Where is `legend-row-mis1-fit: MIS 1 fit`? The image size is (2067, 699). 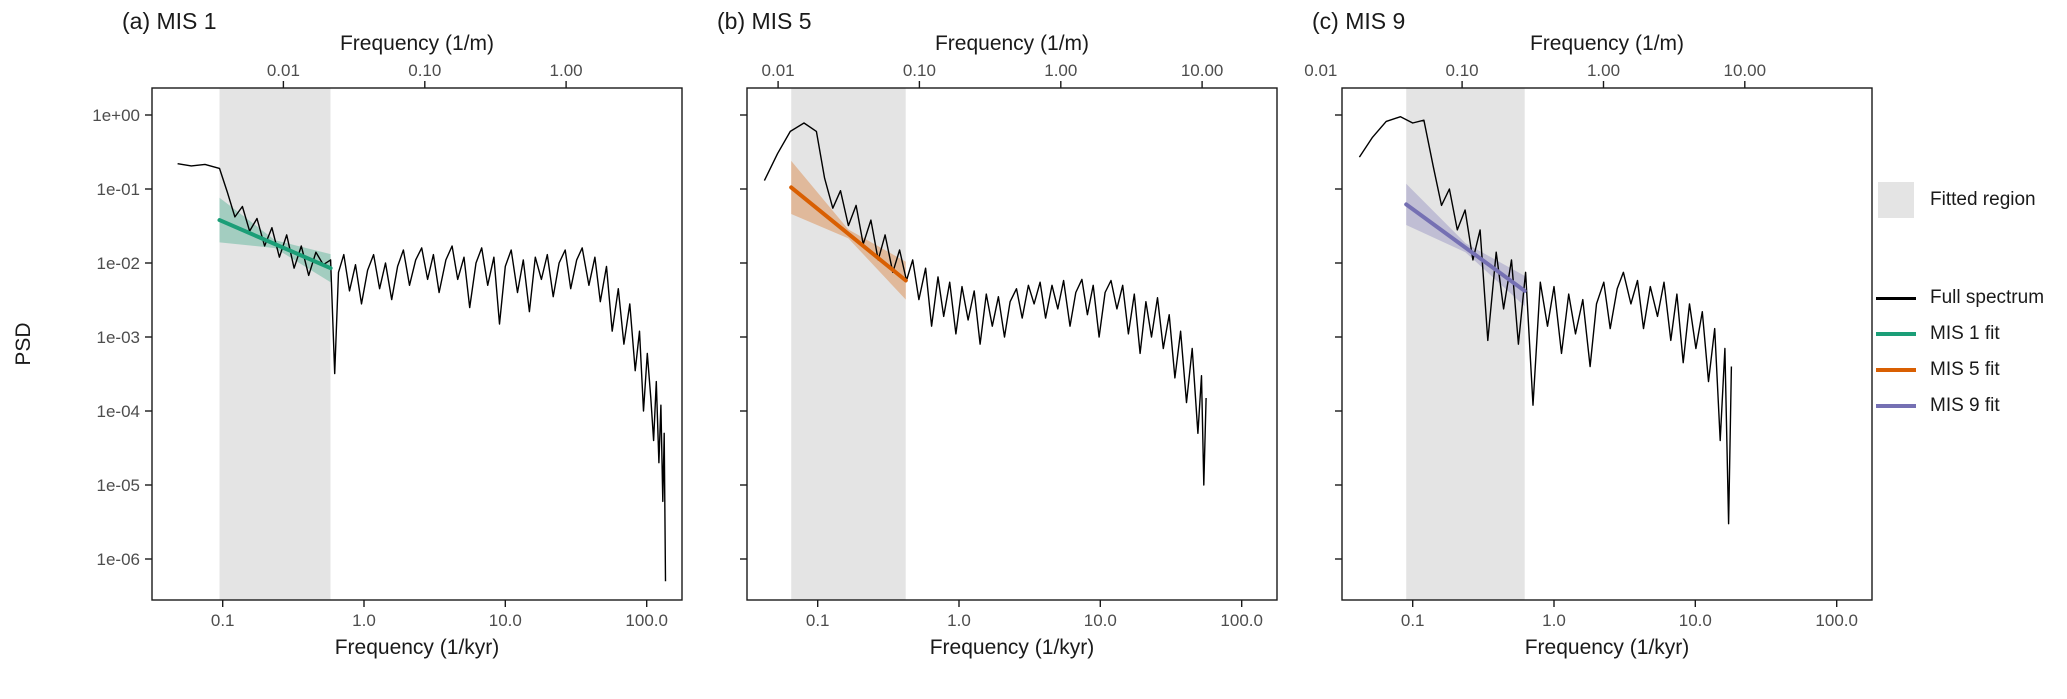
legend-row-mis1-fit: MIS 1 fit is located at coordinates (1938, 334).